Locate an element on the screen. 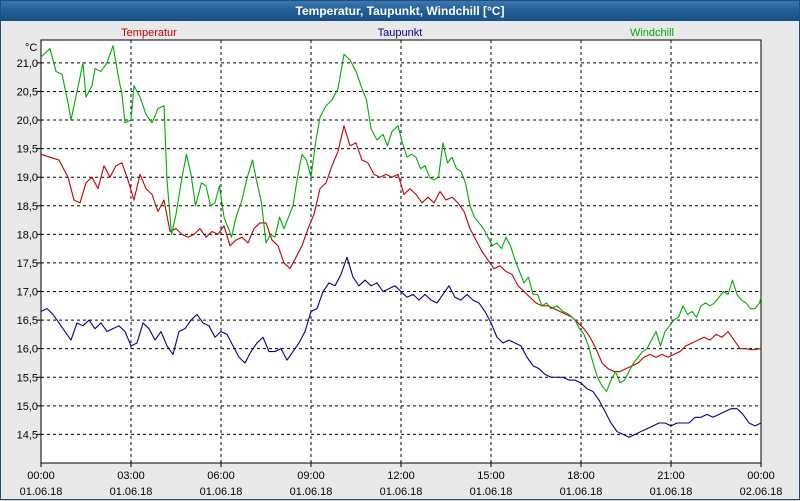 The height and width of the screenshot is (501, 800). y-tick-label: 21,0 is located at coordinates (27, 64).